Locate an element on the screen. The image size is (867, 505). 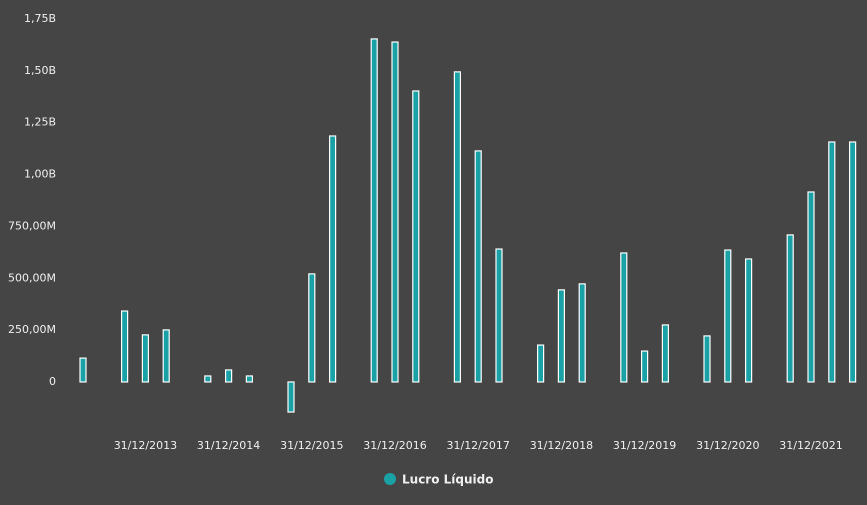
x-tick-label: 31/12/2015 is located at coordinates (311, 445).